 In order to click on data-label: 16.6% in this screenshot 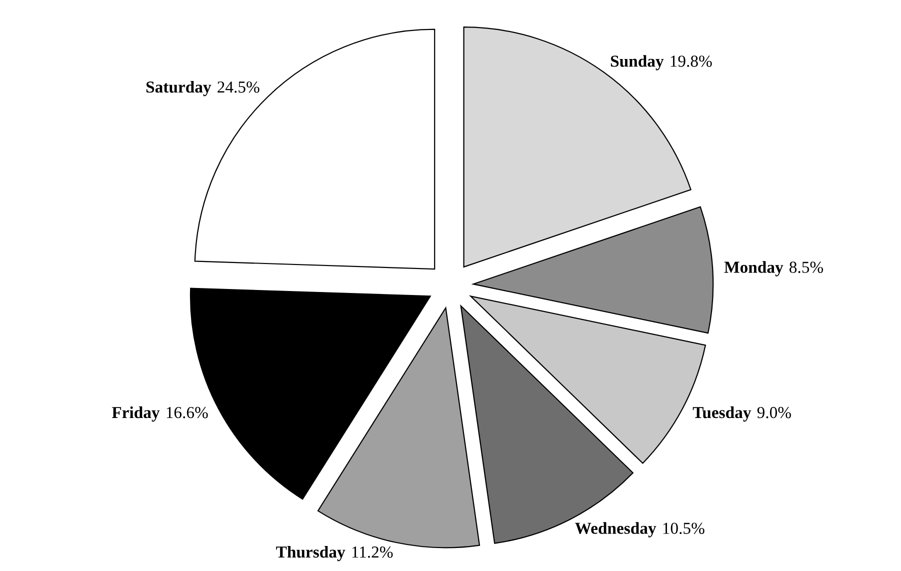, I will do `click(187, 412)`.